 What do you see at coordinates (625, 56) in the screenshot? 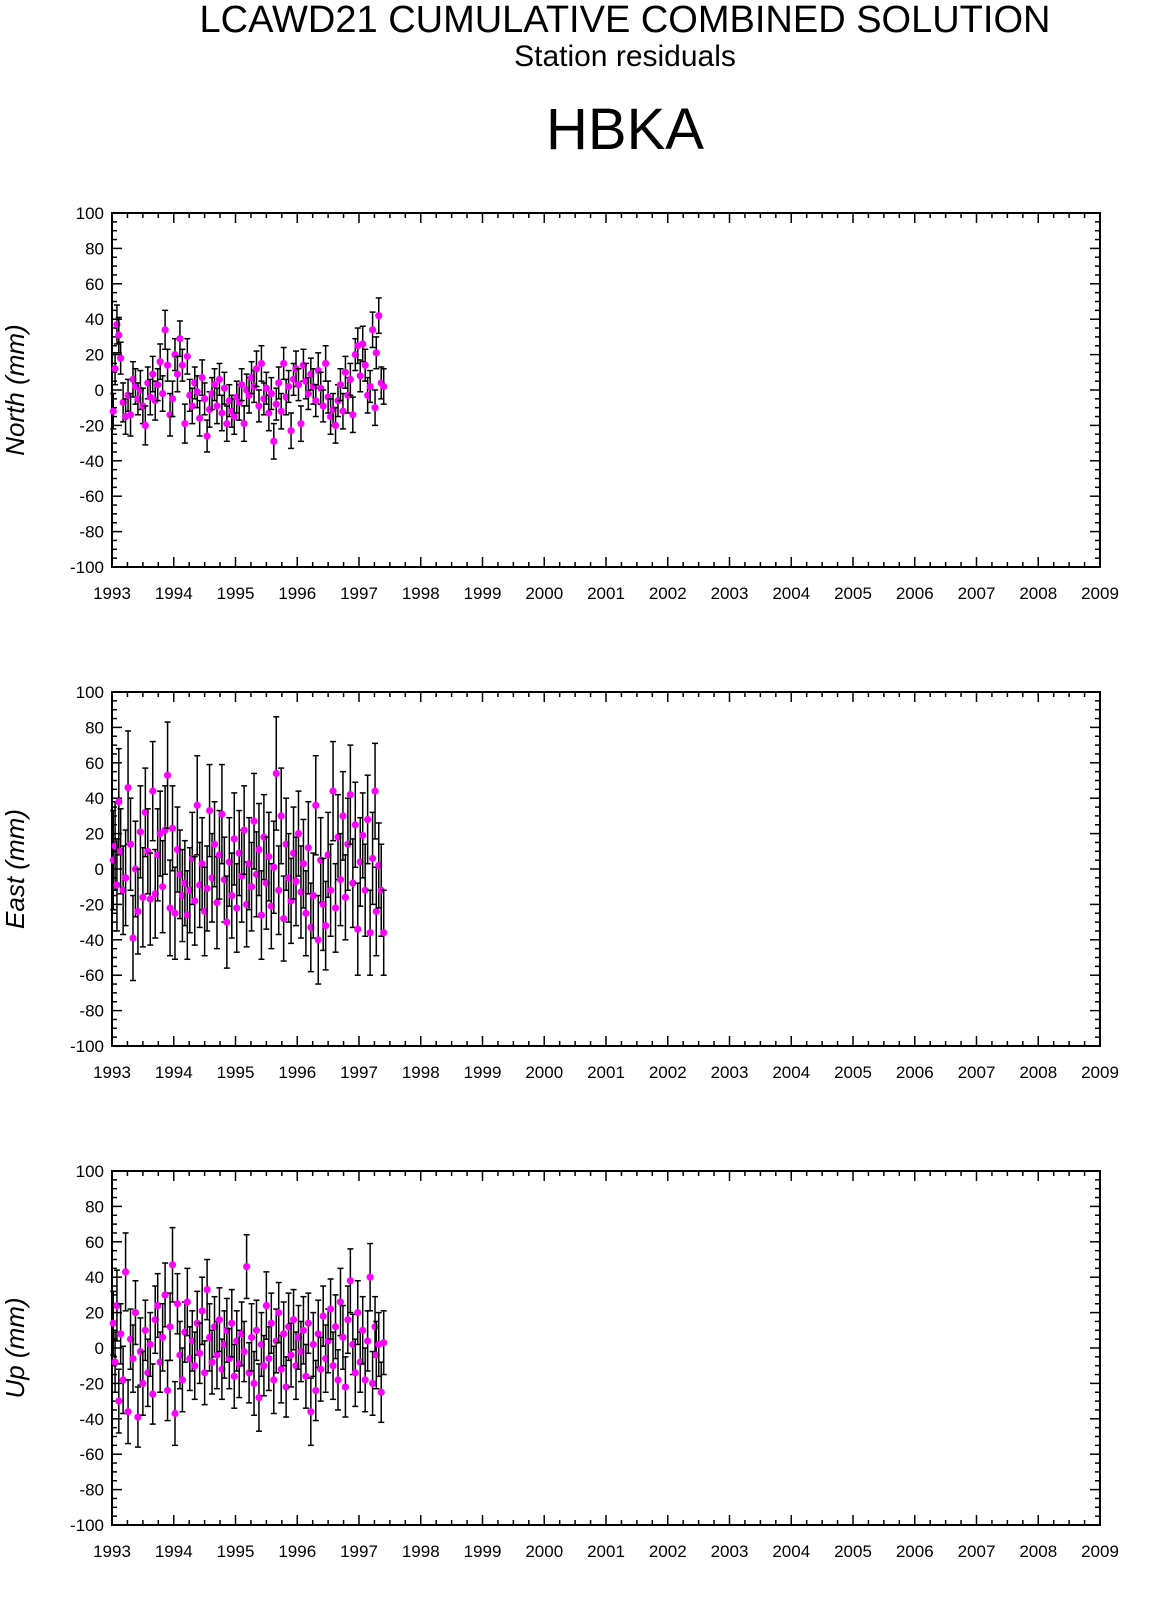
I see `chart-subtitle: Station residuals` at bounding box center [625, 56].